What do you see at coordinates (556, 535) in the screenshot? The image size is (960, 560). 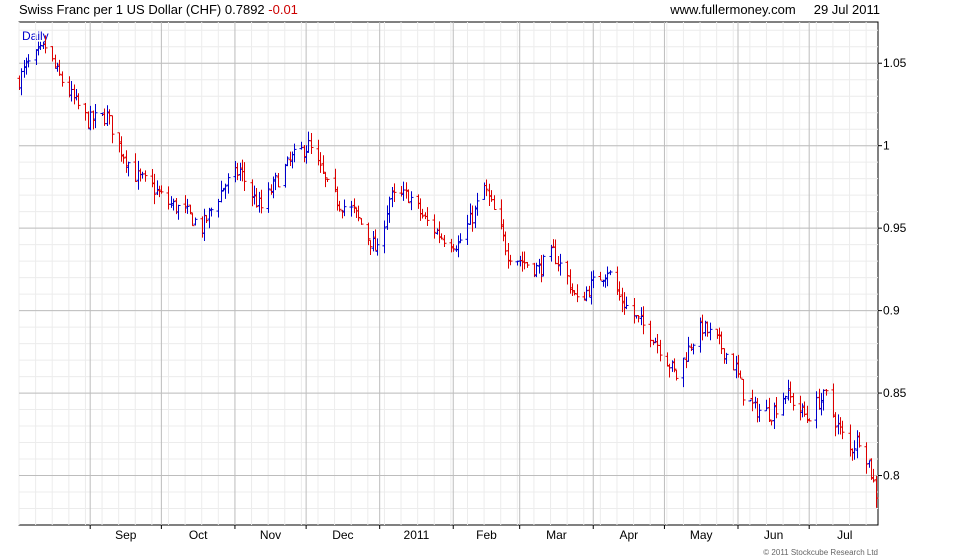 I see `x-tick-label: Mar` at bounding box center [556, 535].